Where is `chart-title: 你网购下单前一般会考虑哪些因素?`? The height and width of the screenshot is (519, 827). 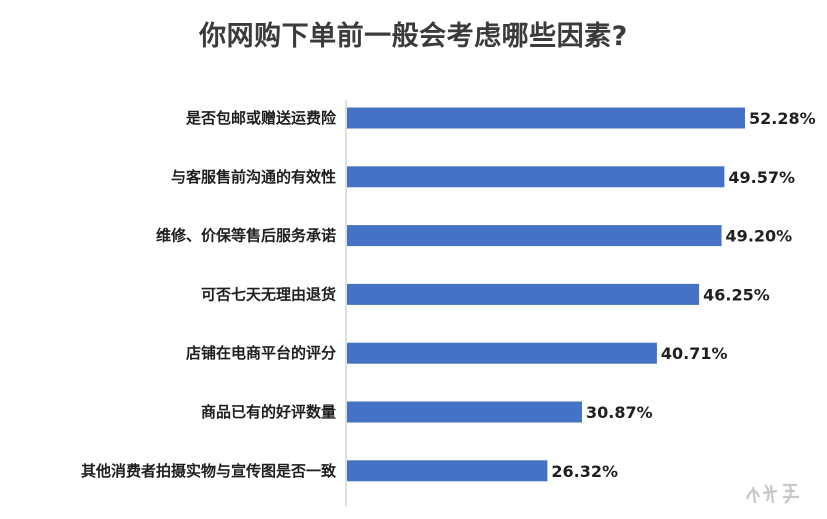 chart-title: 你网购下单前一般会考虑哪些因素? is located at coordinates (413, 36).